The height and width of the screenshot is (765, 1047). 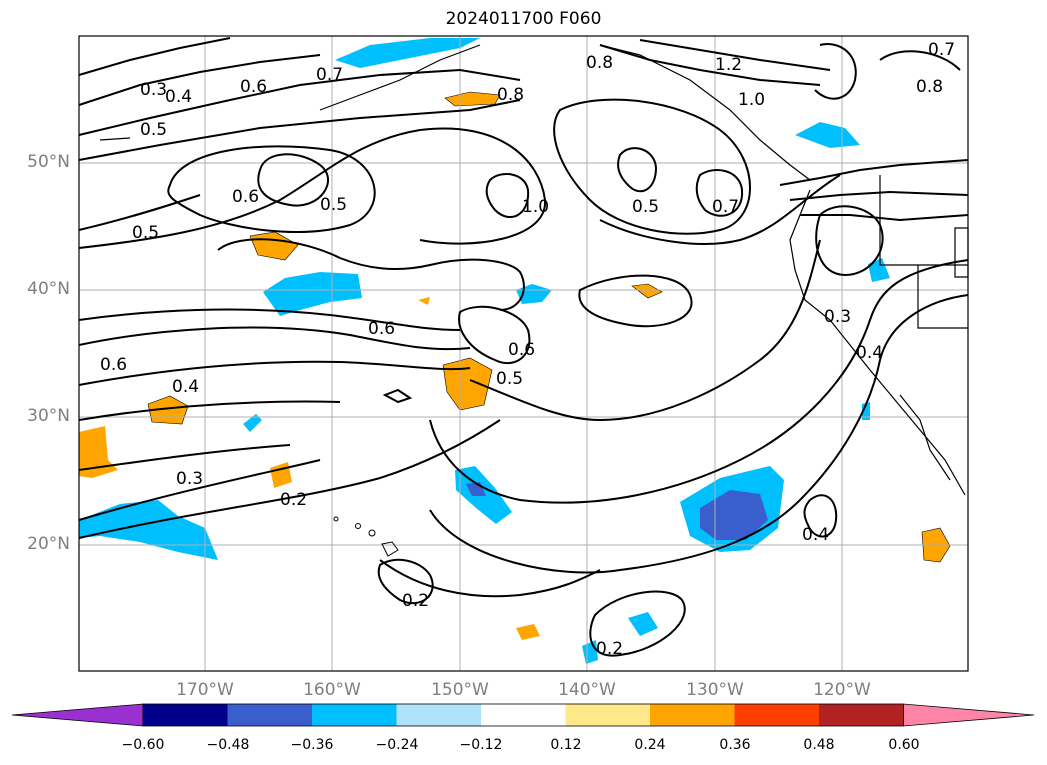 I want to click on colorbar-frame, so click(x=523, y=715).